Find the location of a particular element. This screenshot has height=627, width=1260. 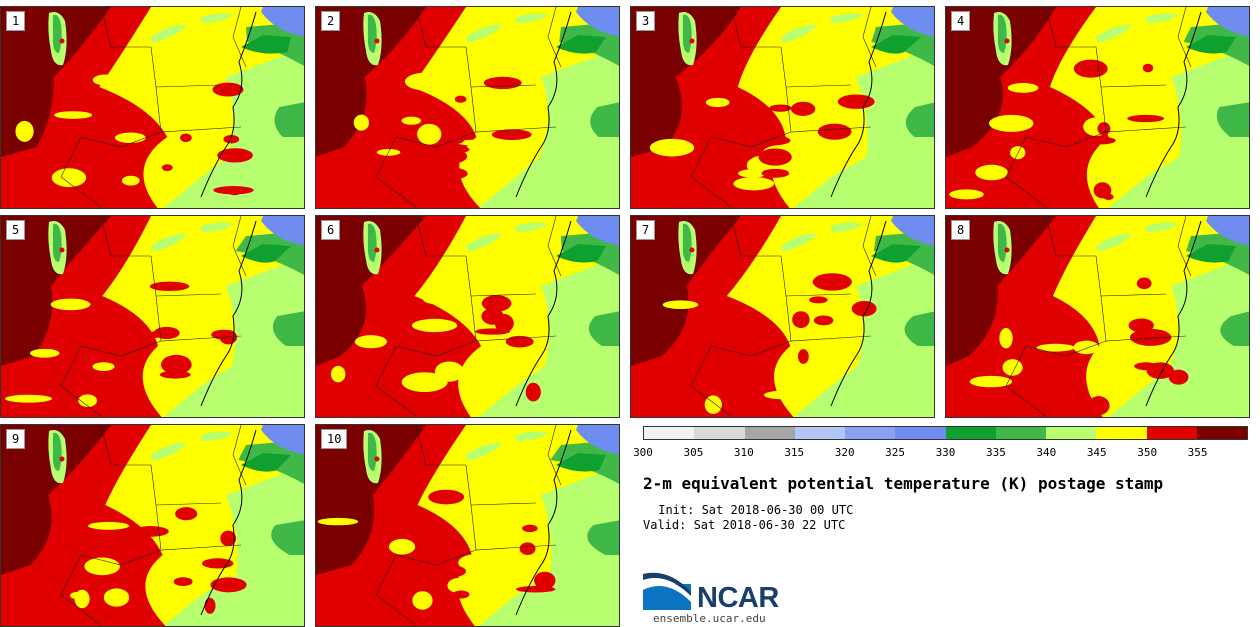

member-panel-8: 8 is located at coordinates (1097, 316).